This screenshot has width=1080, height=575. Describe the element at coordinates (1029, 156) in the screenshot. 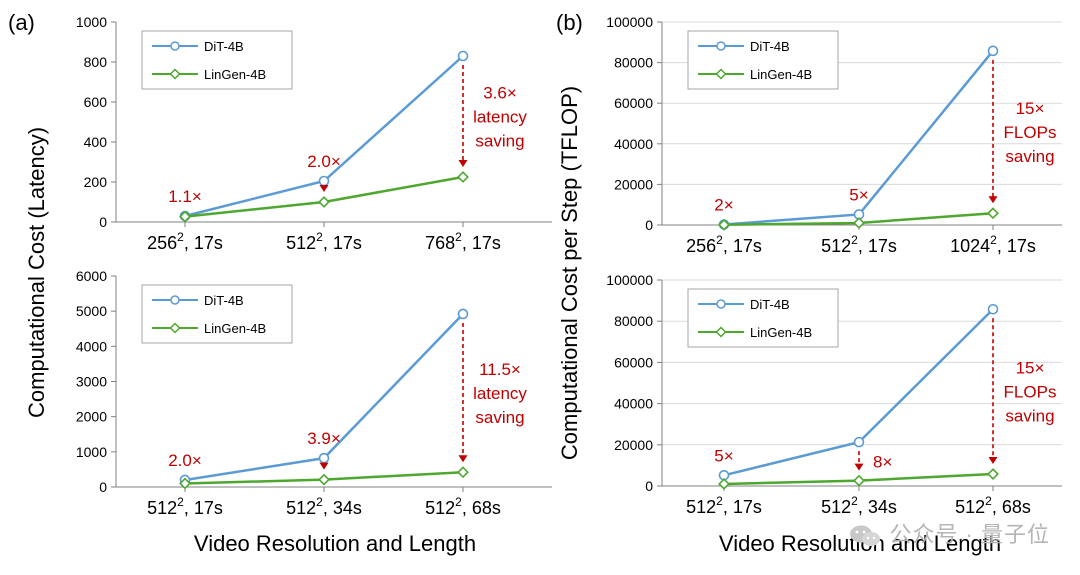

I see `p2-annotation-2-line-2: saving` at that location.